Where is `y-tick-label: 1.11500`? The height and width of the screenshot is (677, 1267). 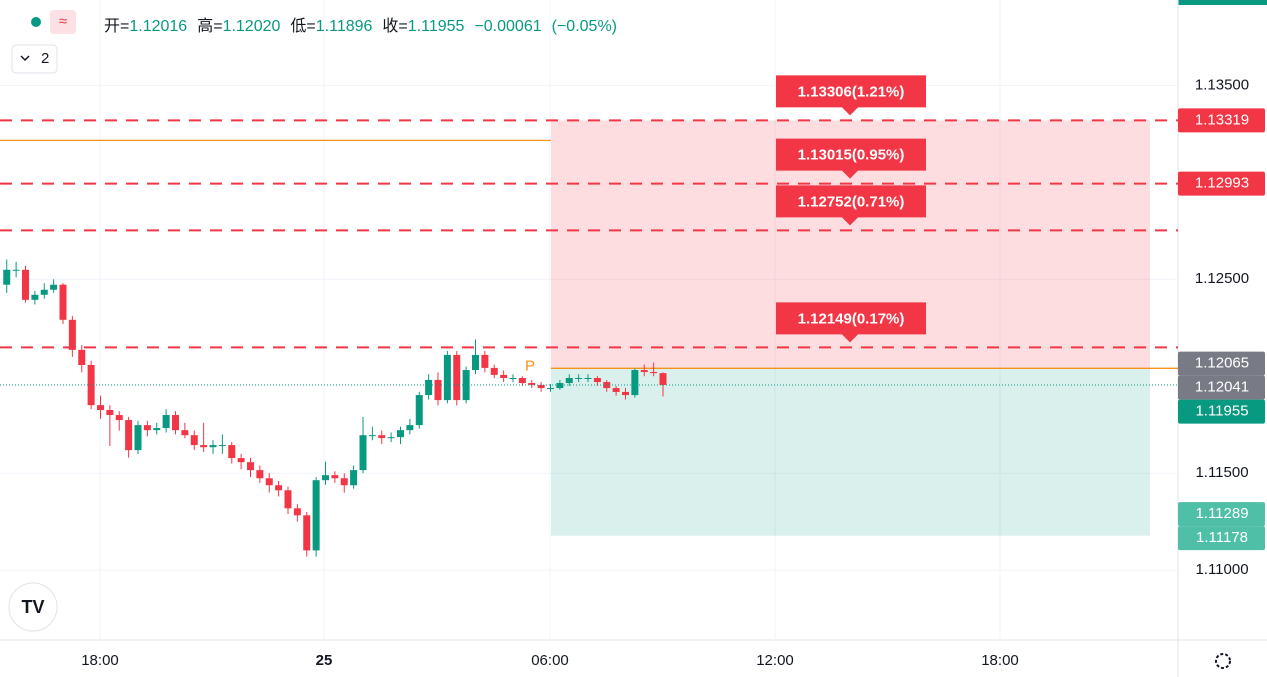 y-tick-label: 1.11500 is located at coordinates (1221, 472).